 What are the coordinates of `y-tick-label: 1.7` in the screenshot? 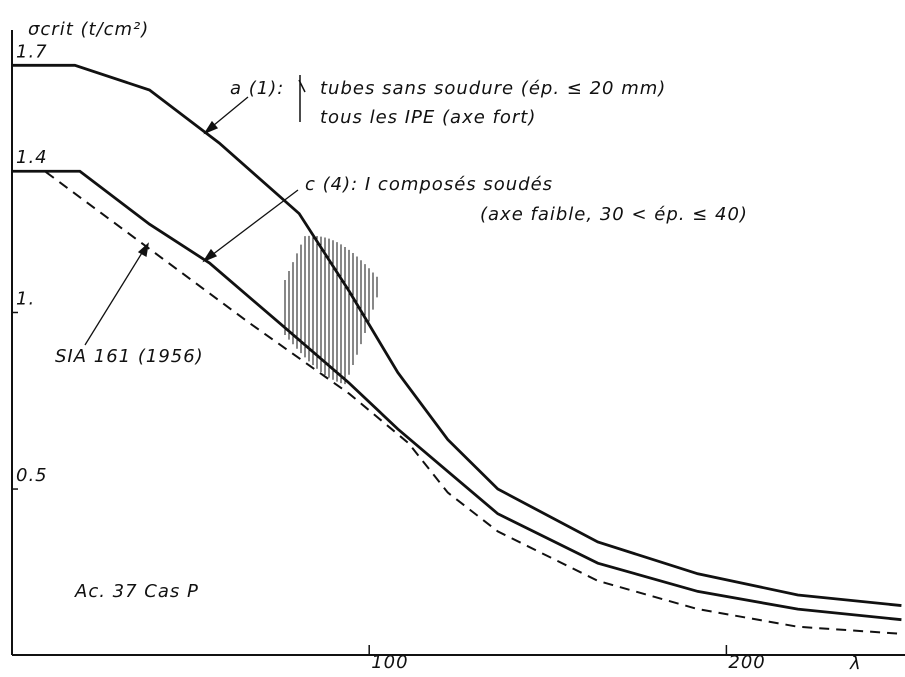 It's located at (32, 51).